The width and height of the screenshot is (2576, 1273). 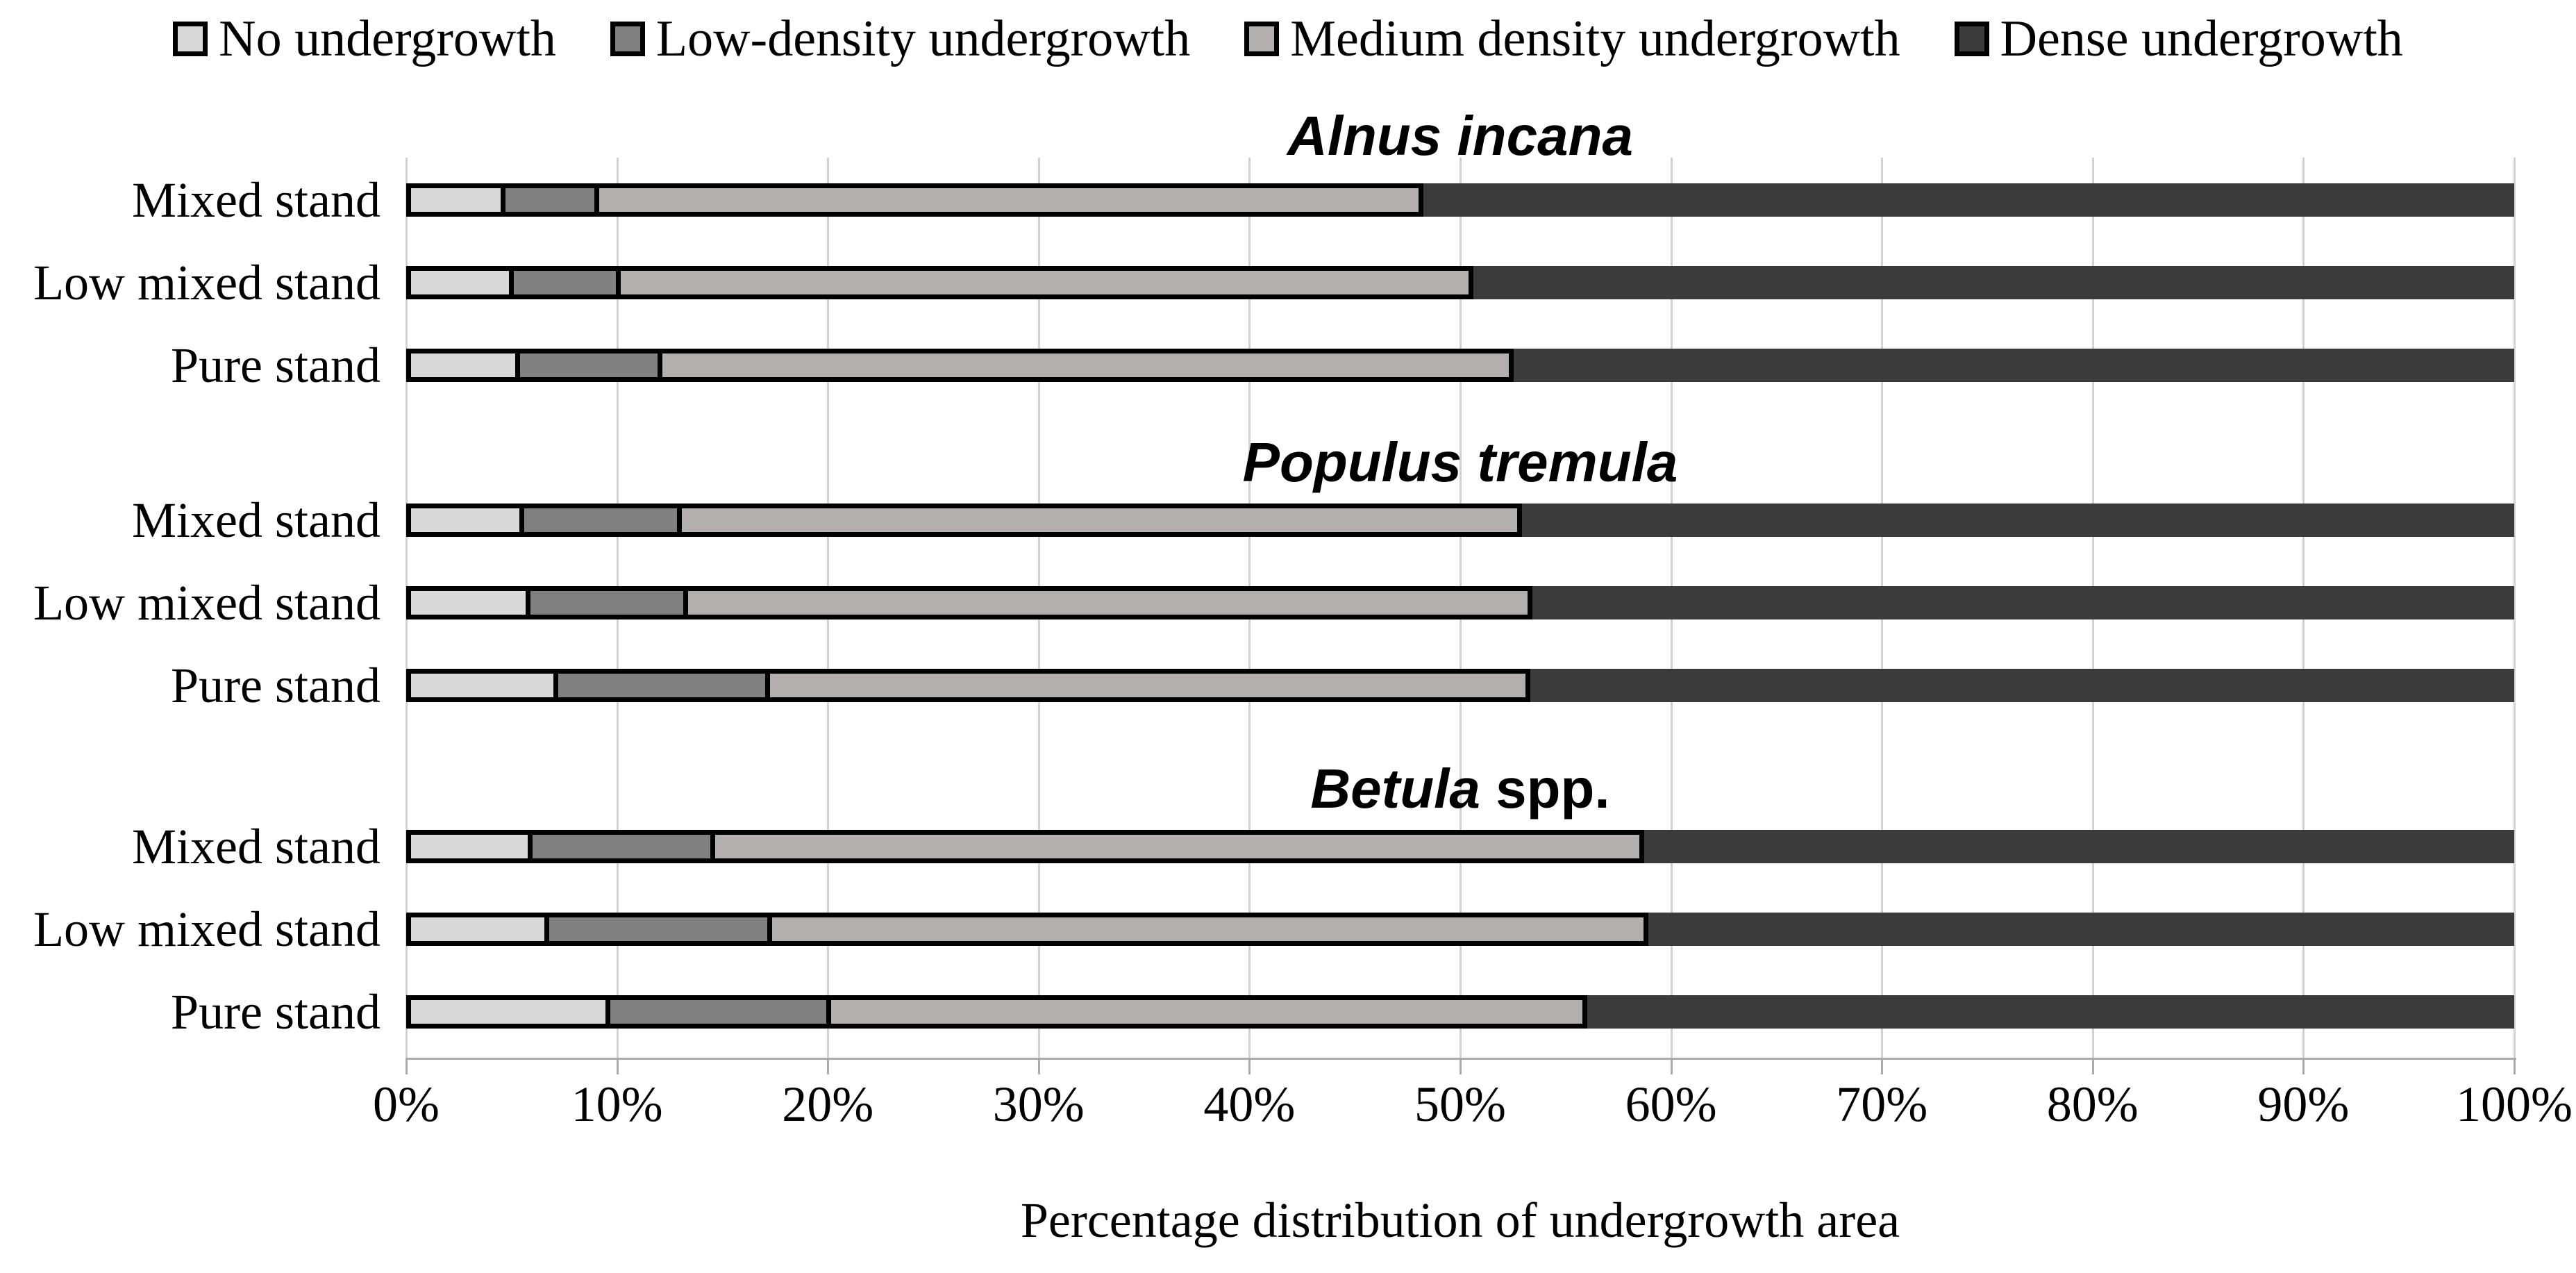 I want to click on legend-item-label: Low-density undergrowth, so click(x=923, y=38).